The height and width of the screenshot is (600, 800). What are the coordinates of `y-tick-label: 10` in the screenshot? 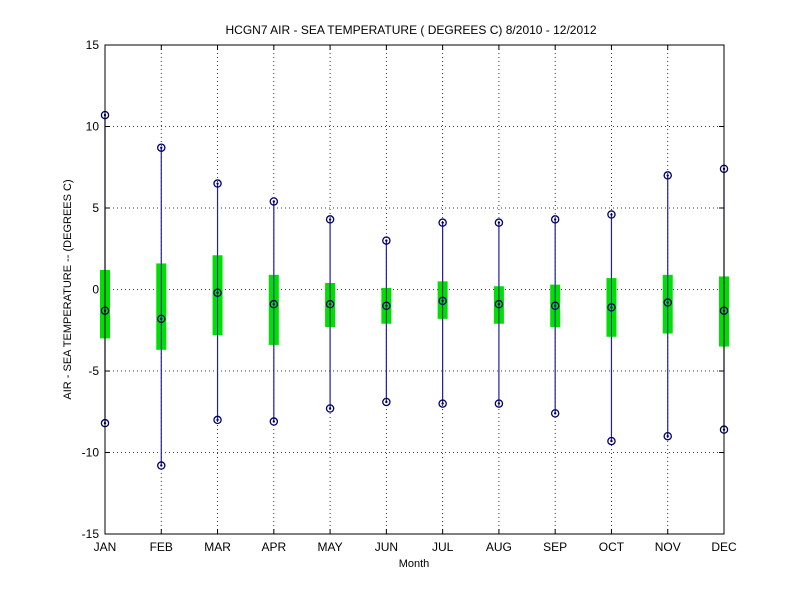 It's located at (93, 127).